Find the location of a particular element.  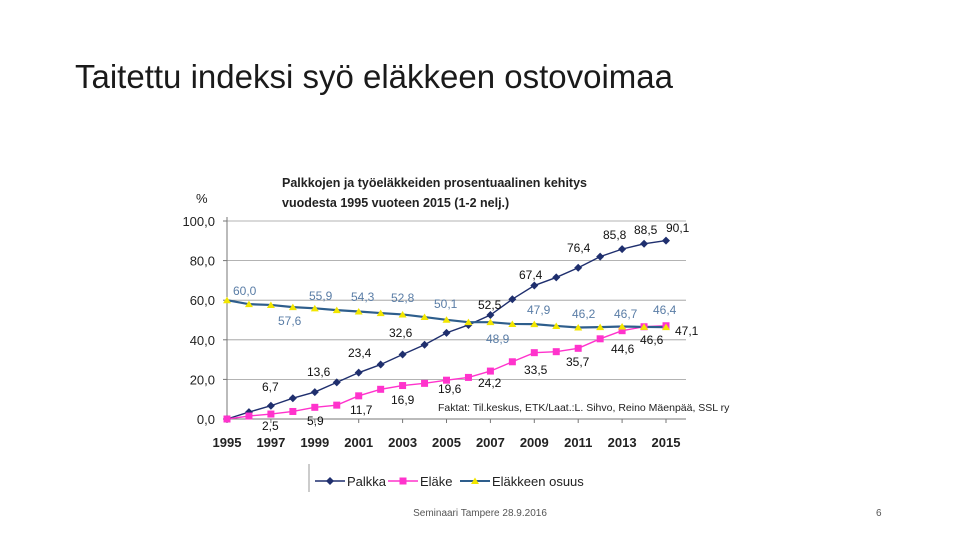

data-label: 47,1 is located at coordinates (687, 331).